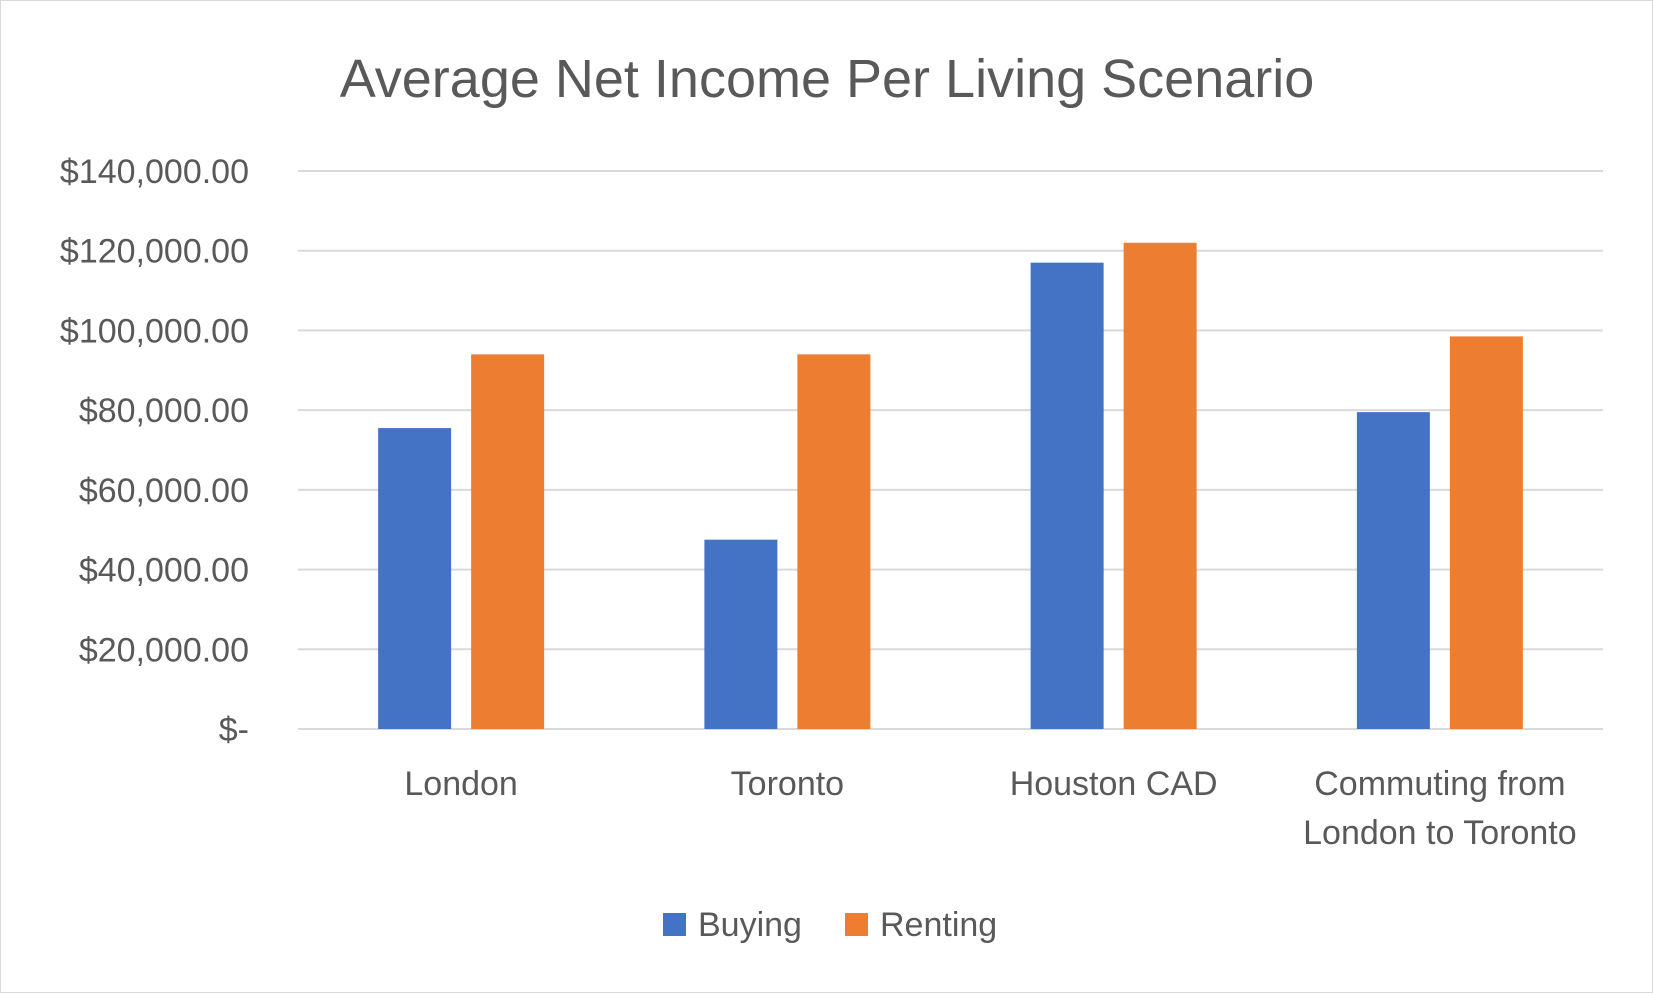 The image size is (1653, 994). Describe the element at coordinates (154, 172) in the screenshot. I see `y-tick-label: $140,000.00` at that location.